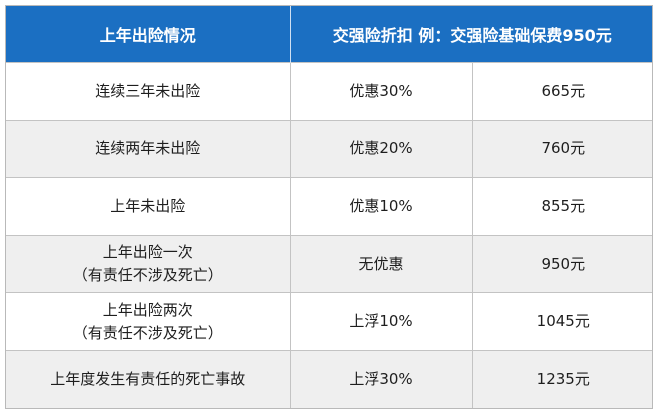 This screenshot has height=414, width=660. I want to click on discount-cell: 无优惠, so click(381, 263).